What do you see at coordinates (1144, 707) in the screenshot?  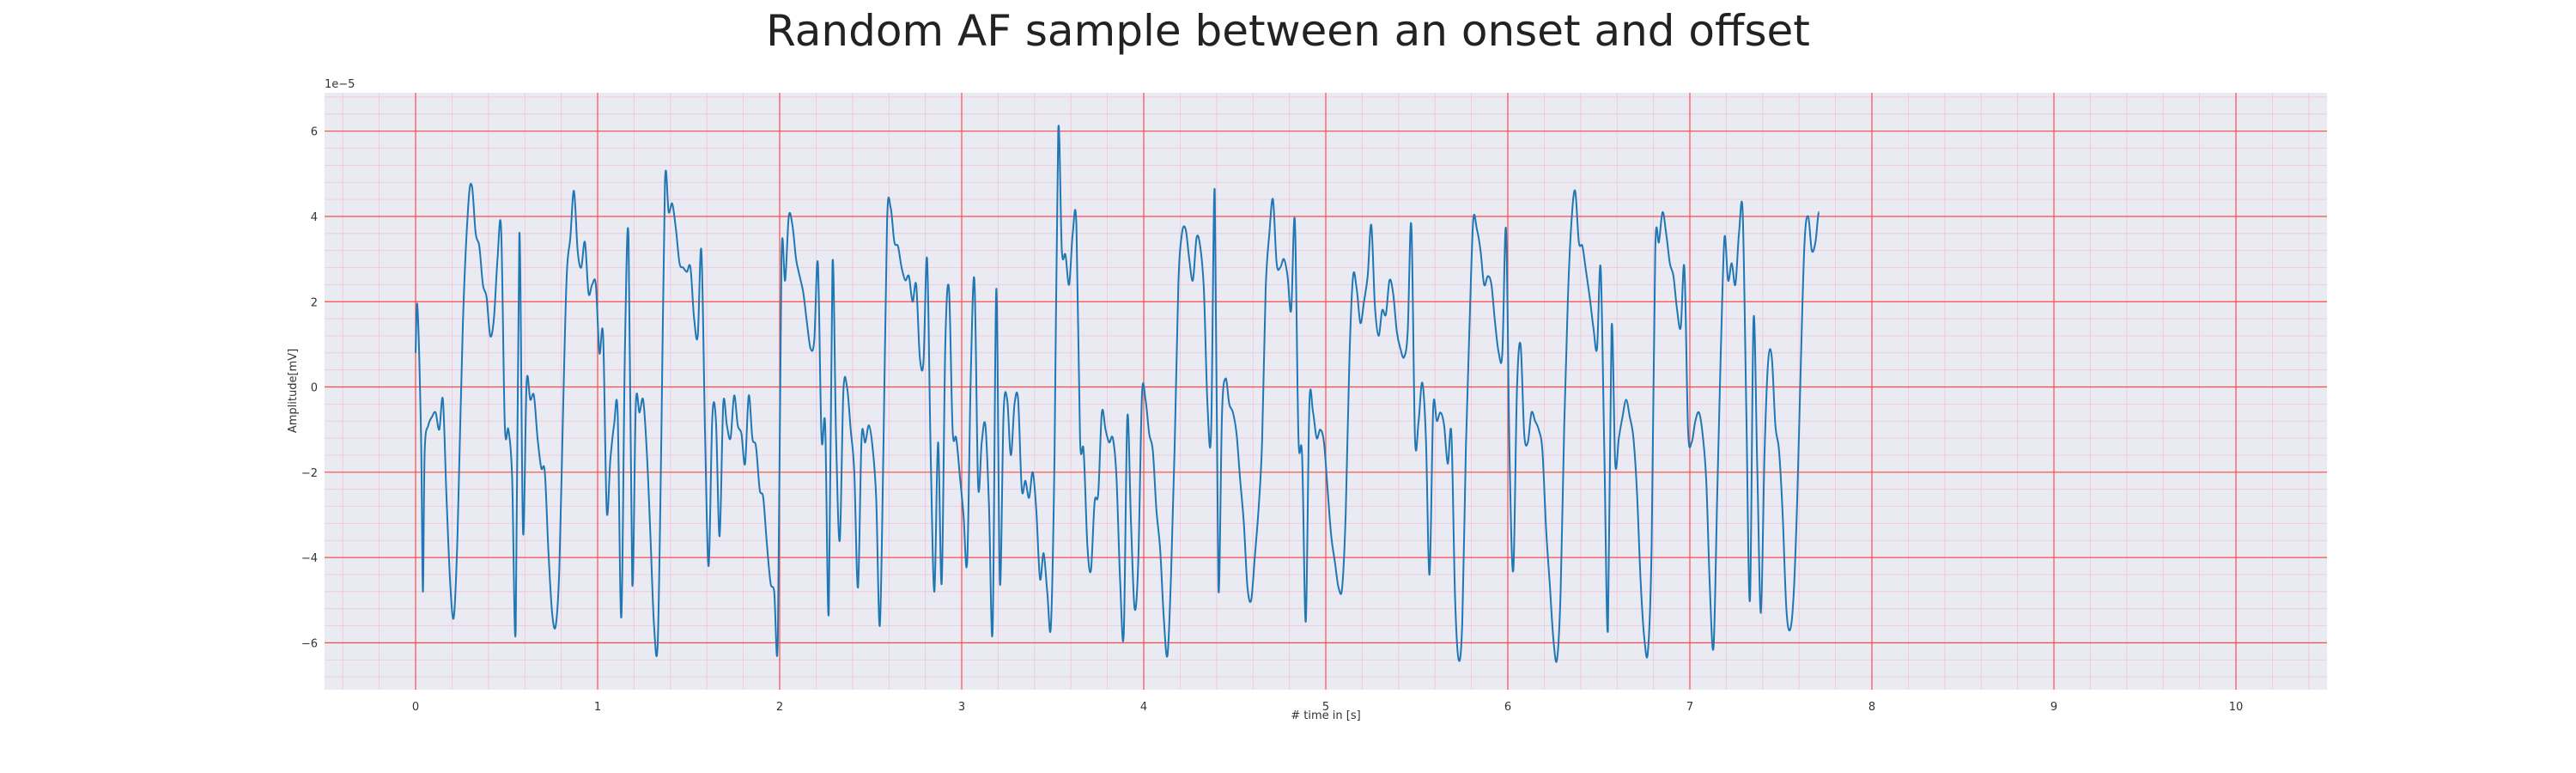 I see `x-tick-label: 4` at bounding box center [1144, 707].